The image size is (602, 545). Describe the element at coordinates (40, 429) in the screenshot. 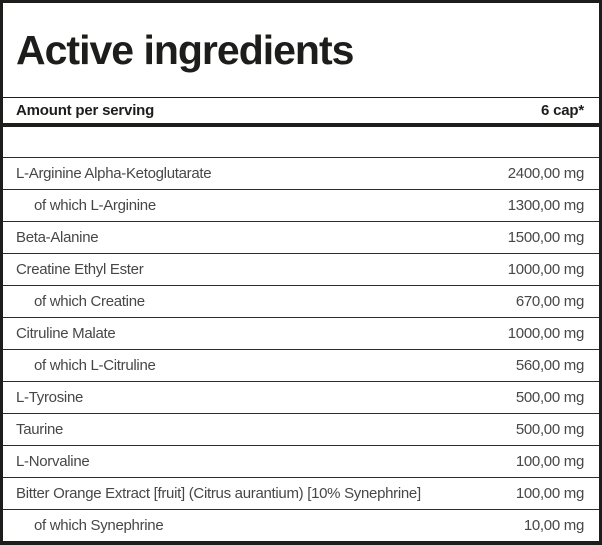

I see `ingredient-name: Taurine` at that location.